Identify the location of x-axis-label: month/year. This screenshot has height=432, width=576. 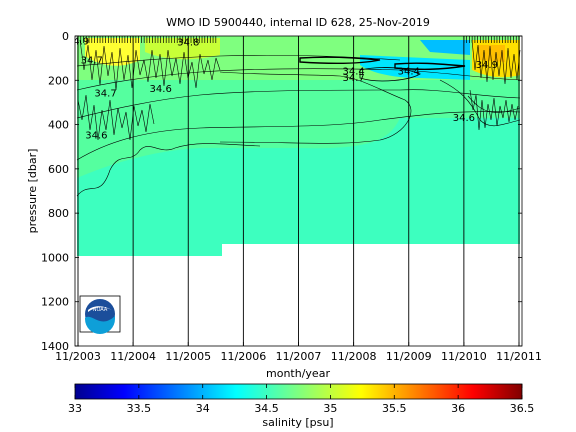
(298, 373).